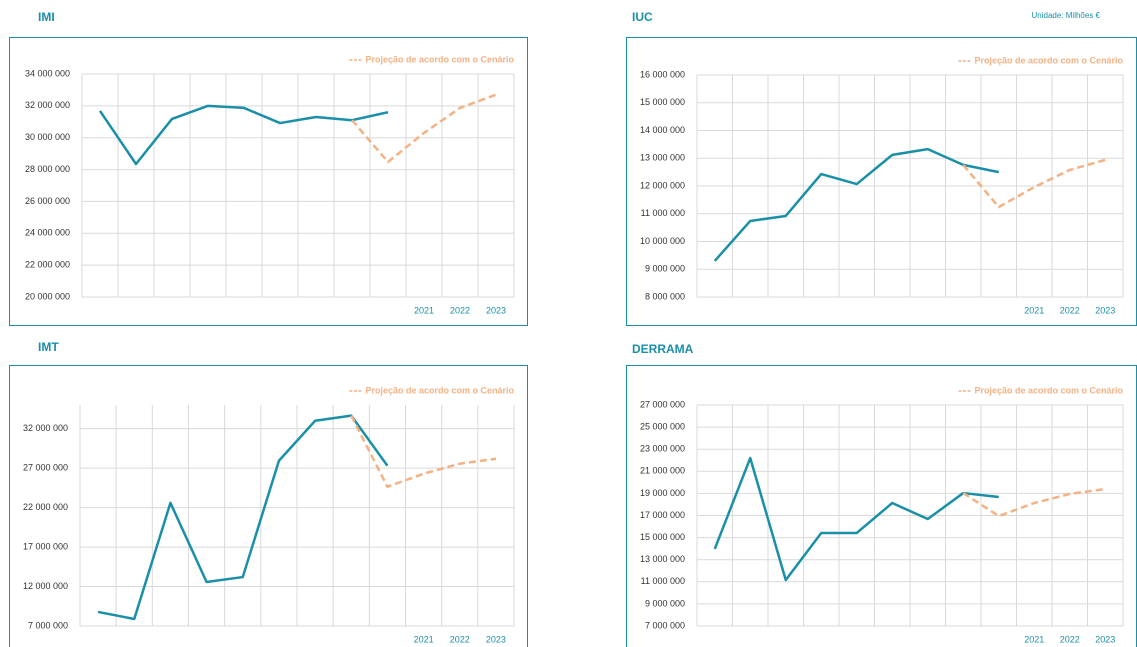  I want to click on y-tick-label: 30 000 000, so click(47, 137).